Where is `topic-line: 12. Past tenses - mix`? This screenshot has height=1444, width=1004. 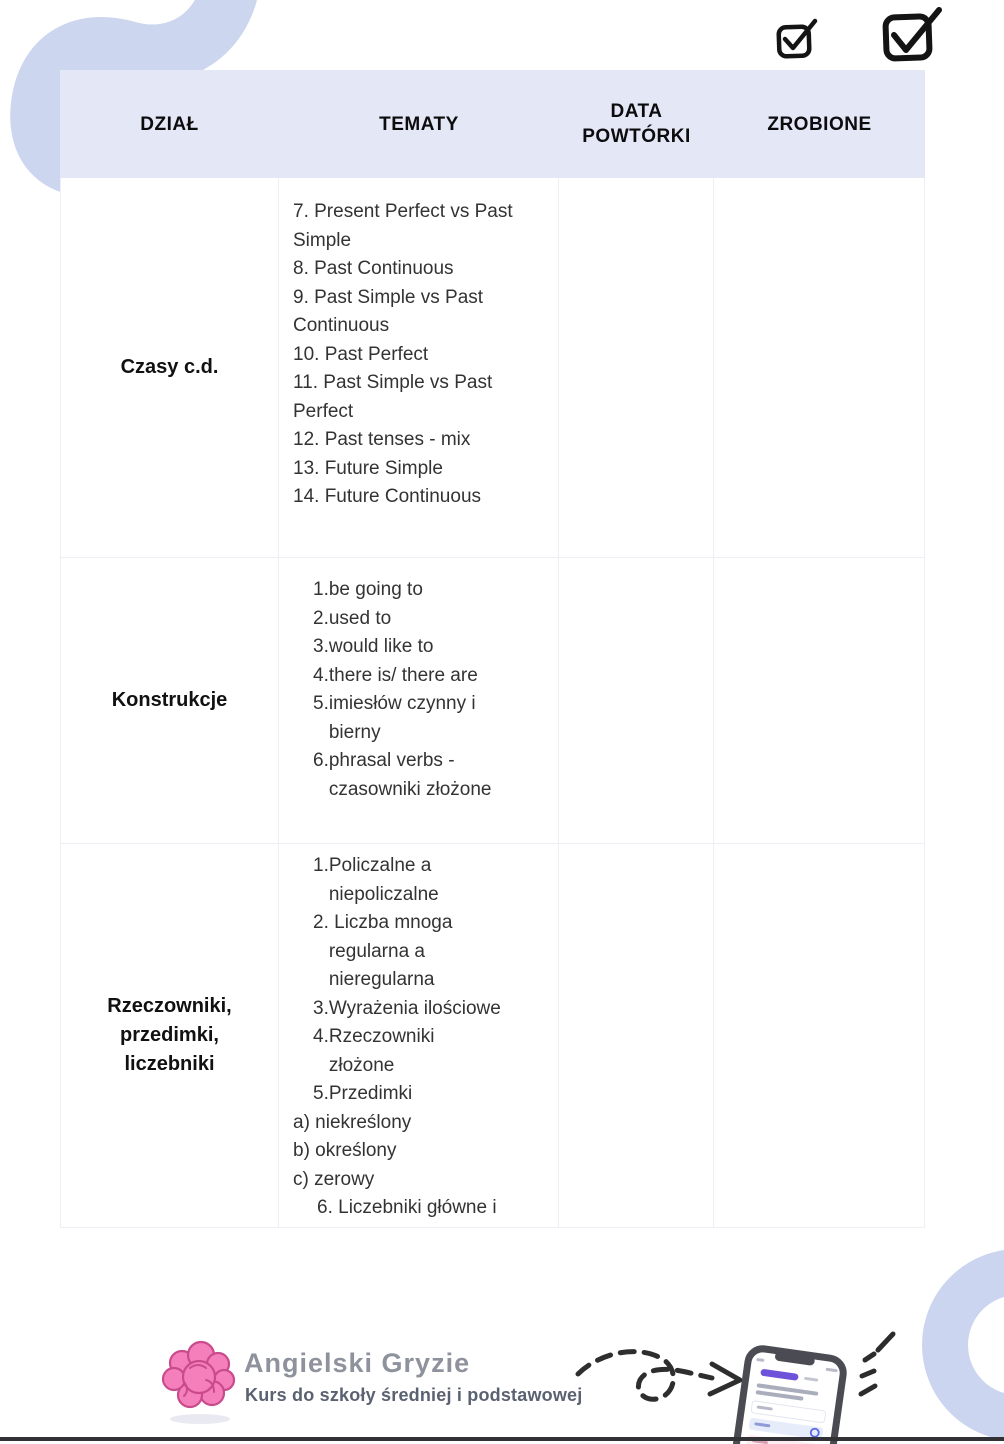 topic-line: 12. Past tenses - mix is located at coordinates (382, 439).